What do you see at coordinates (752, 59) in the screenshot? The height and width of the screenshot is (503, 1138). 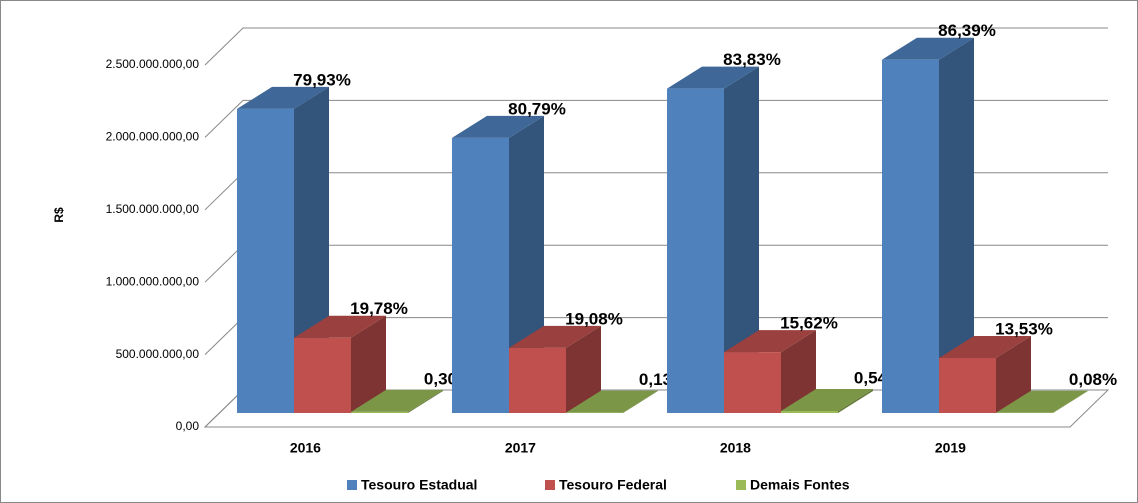 I see `data-label: 83,83%` at bounding box center [752, 59].